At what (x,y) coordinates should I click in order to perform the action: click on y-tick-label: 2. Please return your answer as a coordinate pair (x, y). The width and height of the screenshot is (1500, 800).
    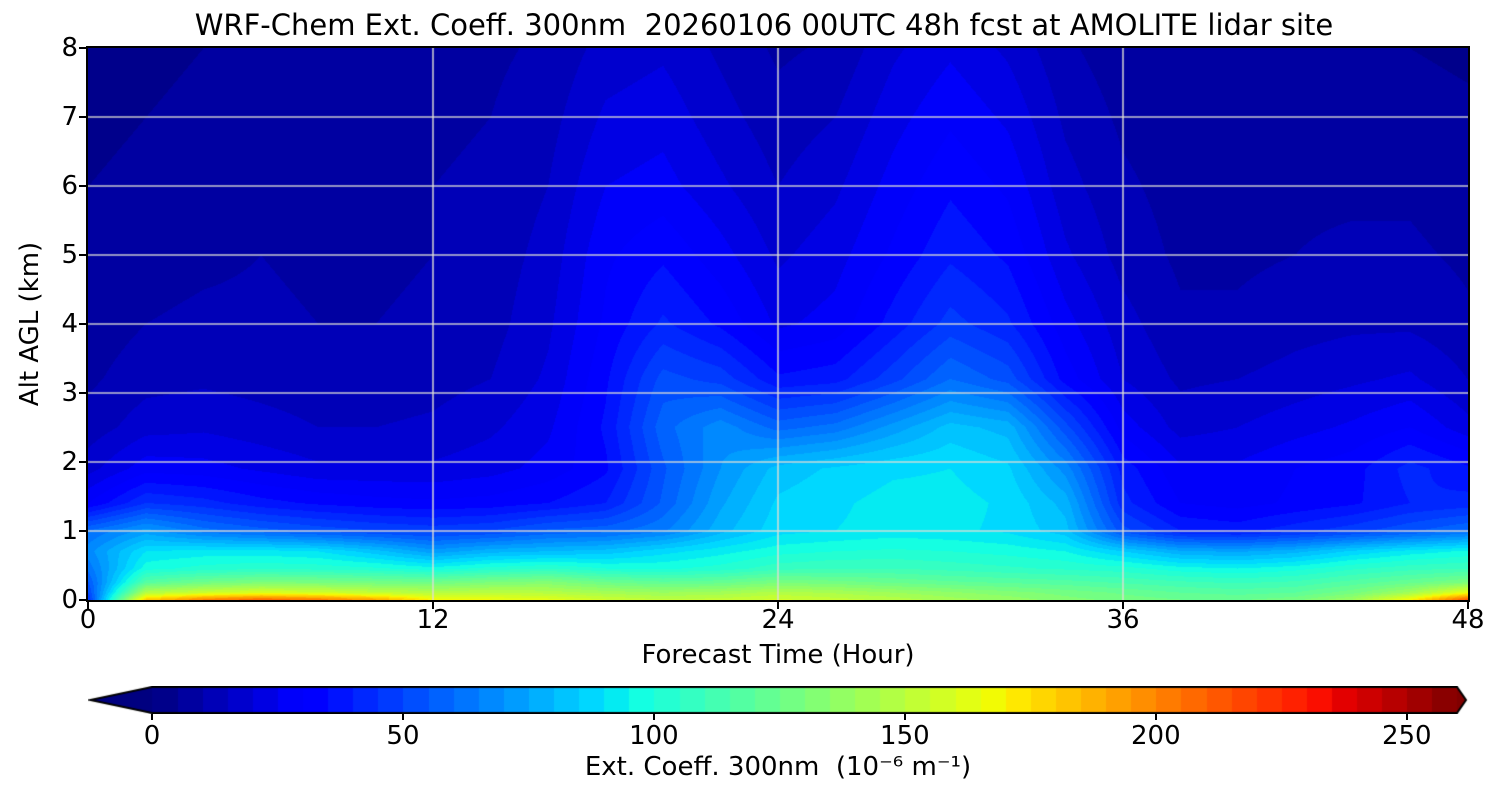
    Looking at the image, I should click on (69, 462).